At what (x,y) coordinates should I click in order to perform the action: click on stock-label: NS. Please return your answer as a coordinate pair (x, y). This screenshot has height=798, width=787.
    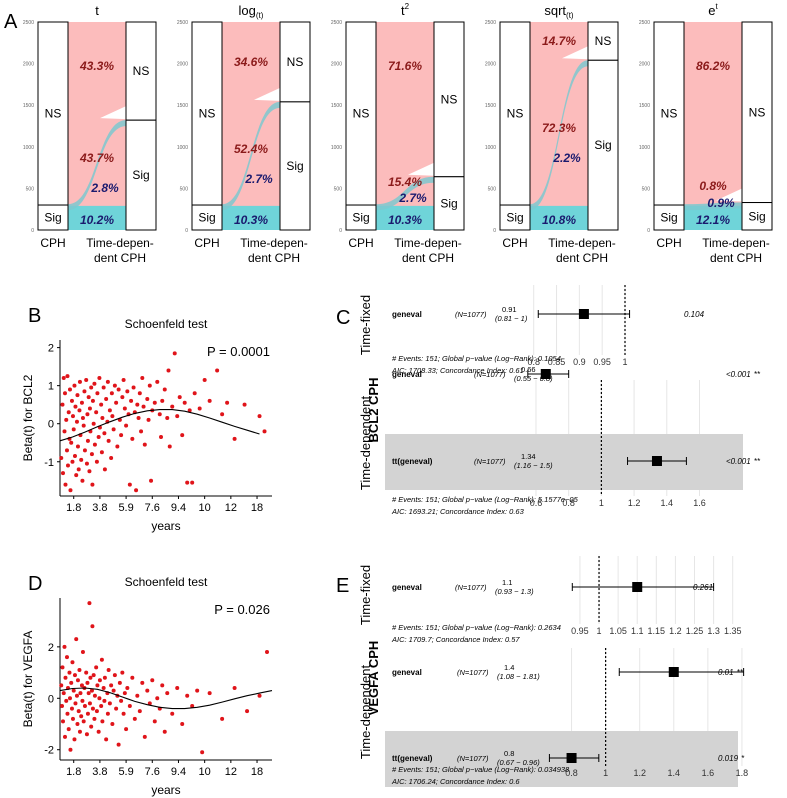
    Looking at the image, I should click on (295, 62).